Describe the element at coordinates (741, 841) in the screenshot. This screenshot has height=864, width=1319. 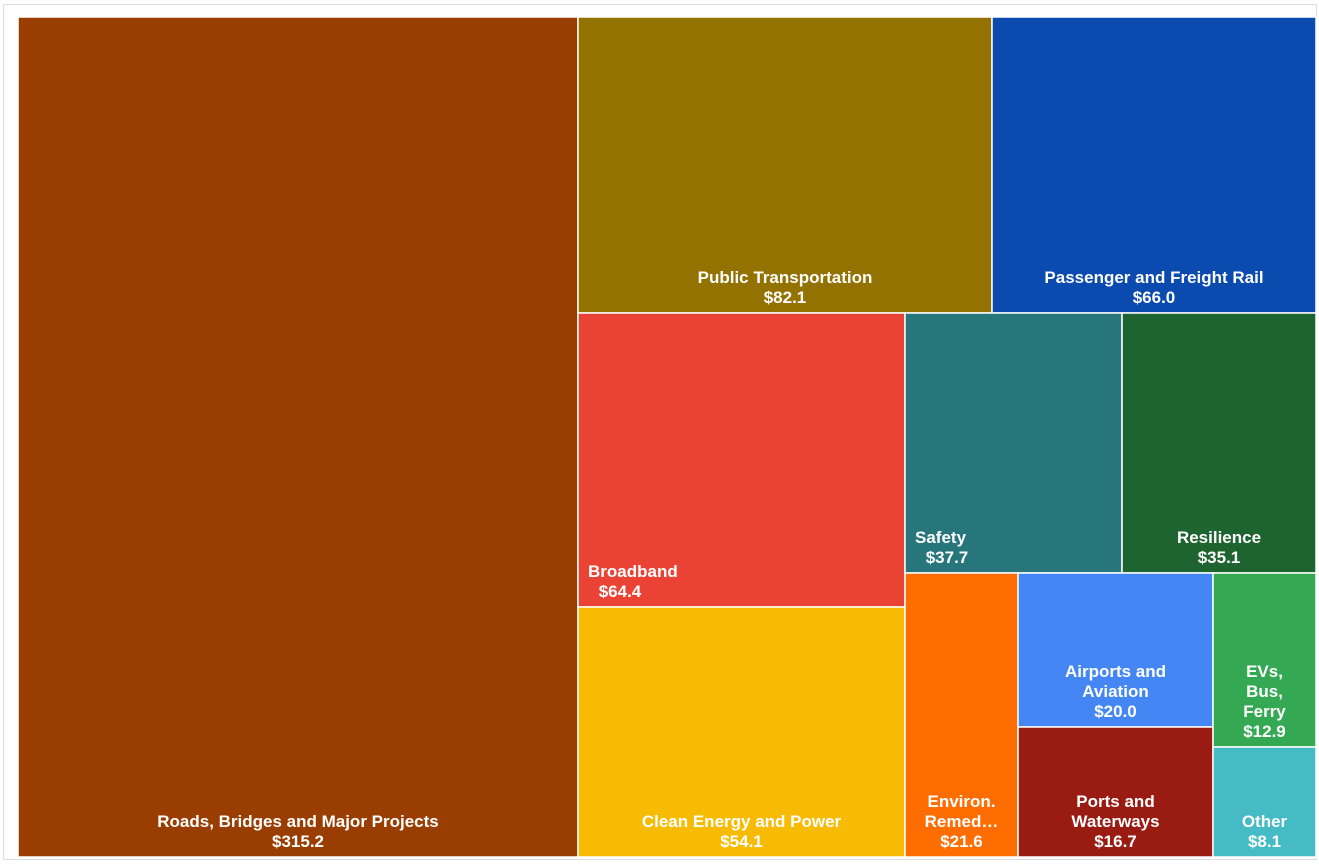
I see `tile-value-clean-energy-and-power: $54.1` at that location.